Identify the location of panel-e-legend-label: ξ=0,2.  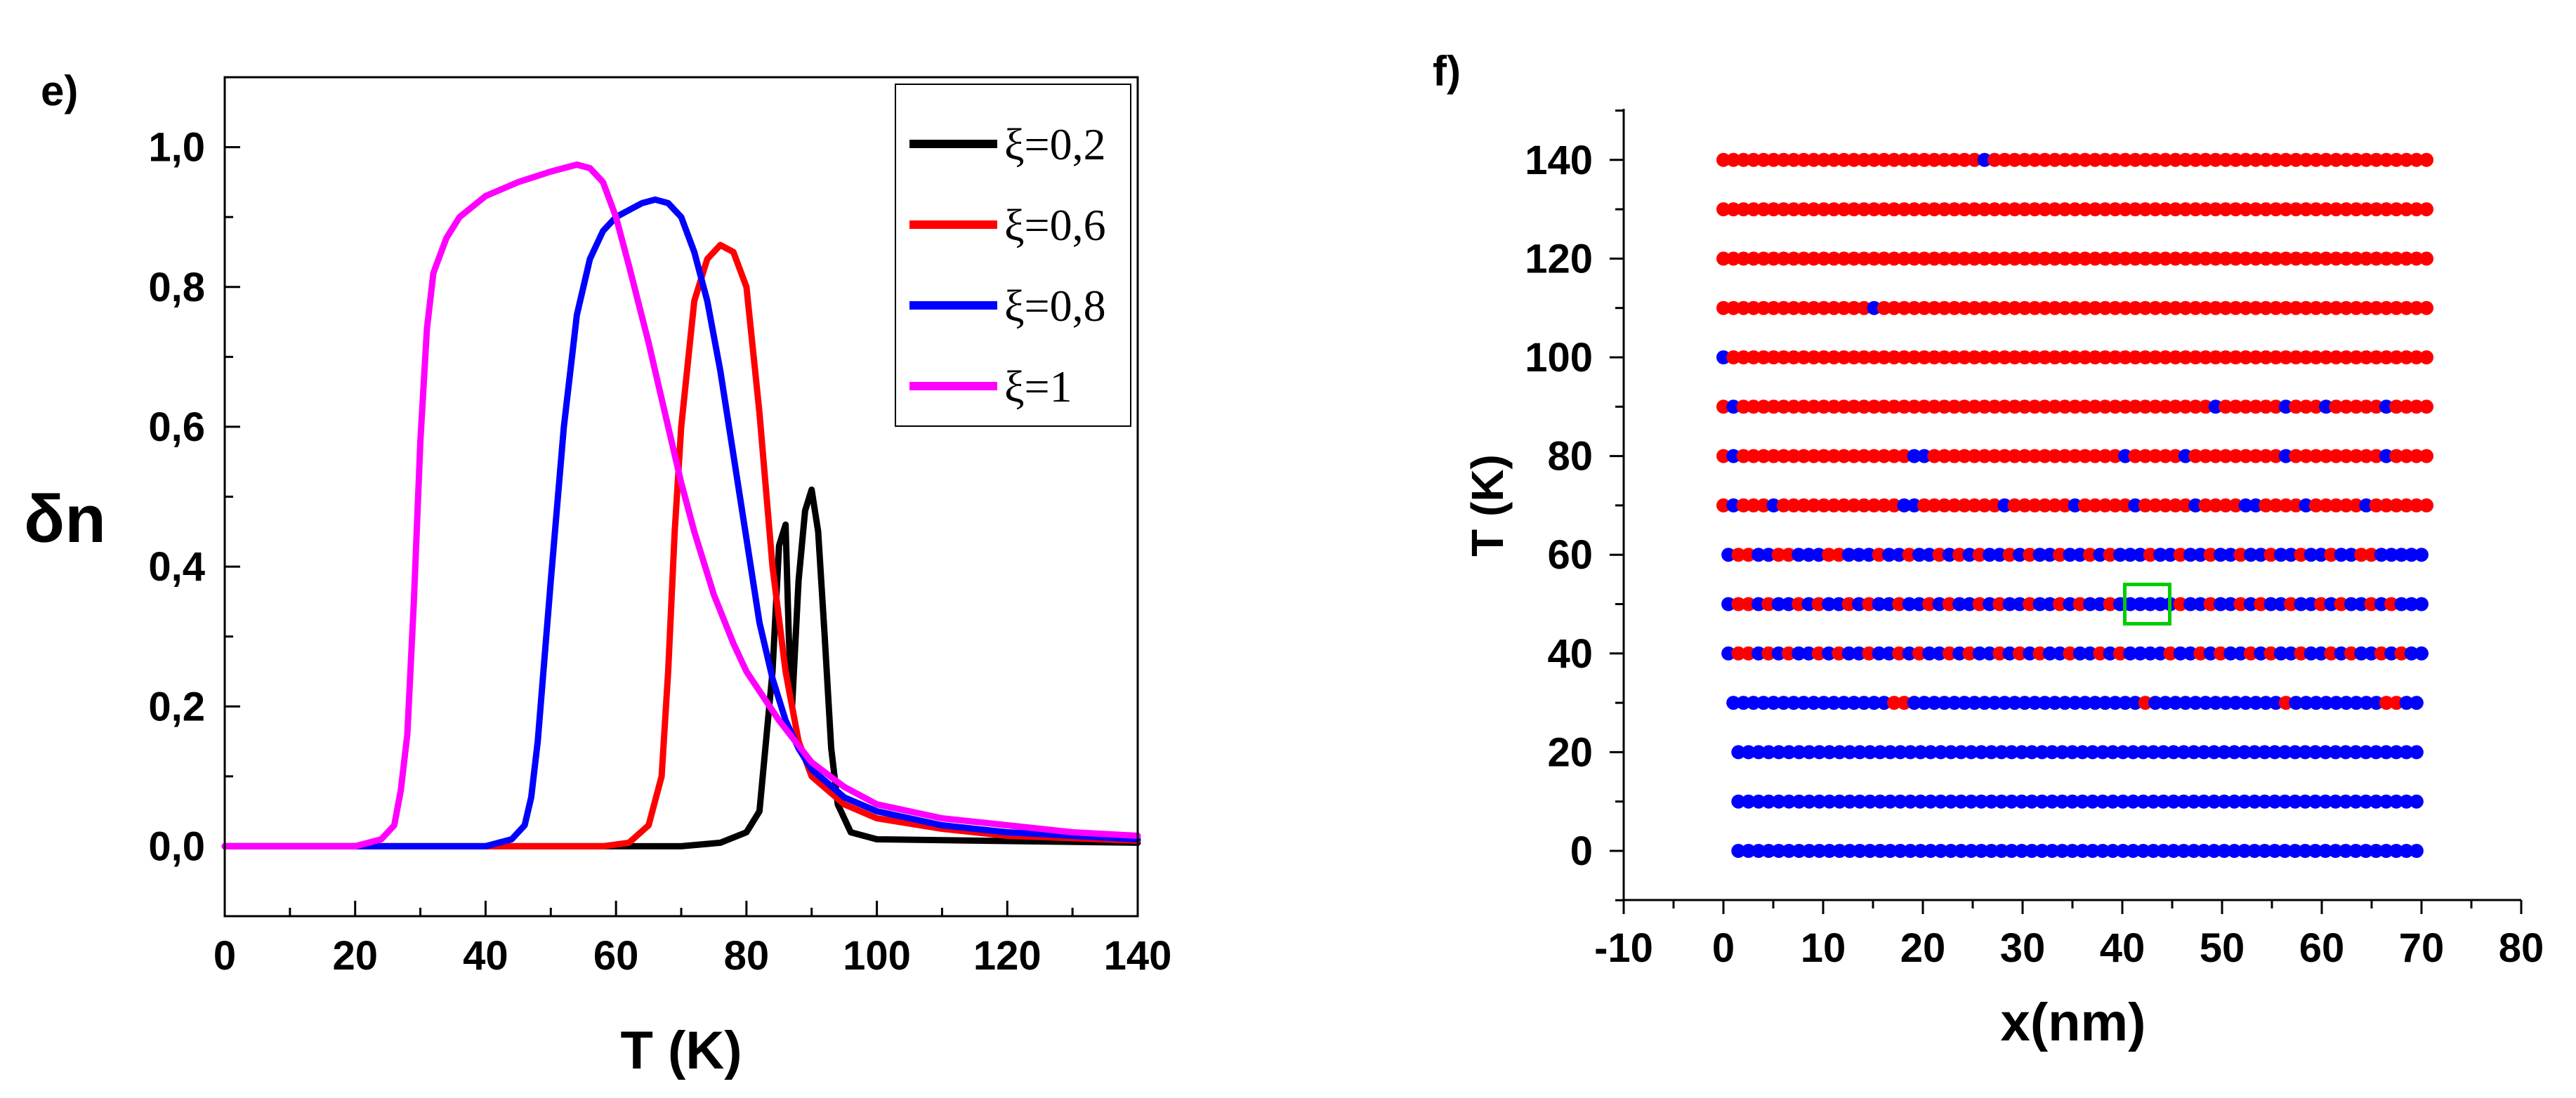
(1055, 144).